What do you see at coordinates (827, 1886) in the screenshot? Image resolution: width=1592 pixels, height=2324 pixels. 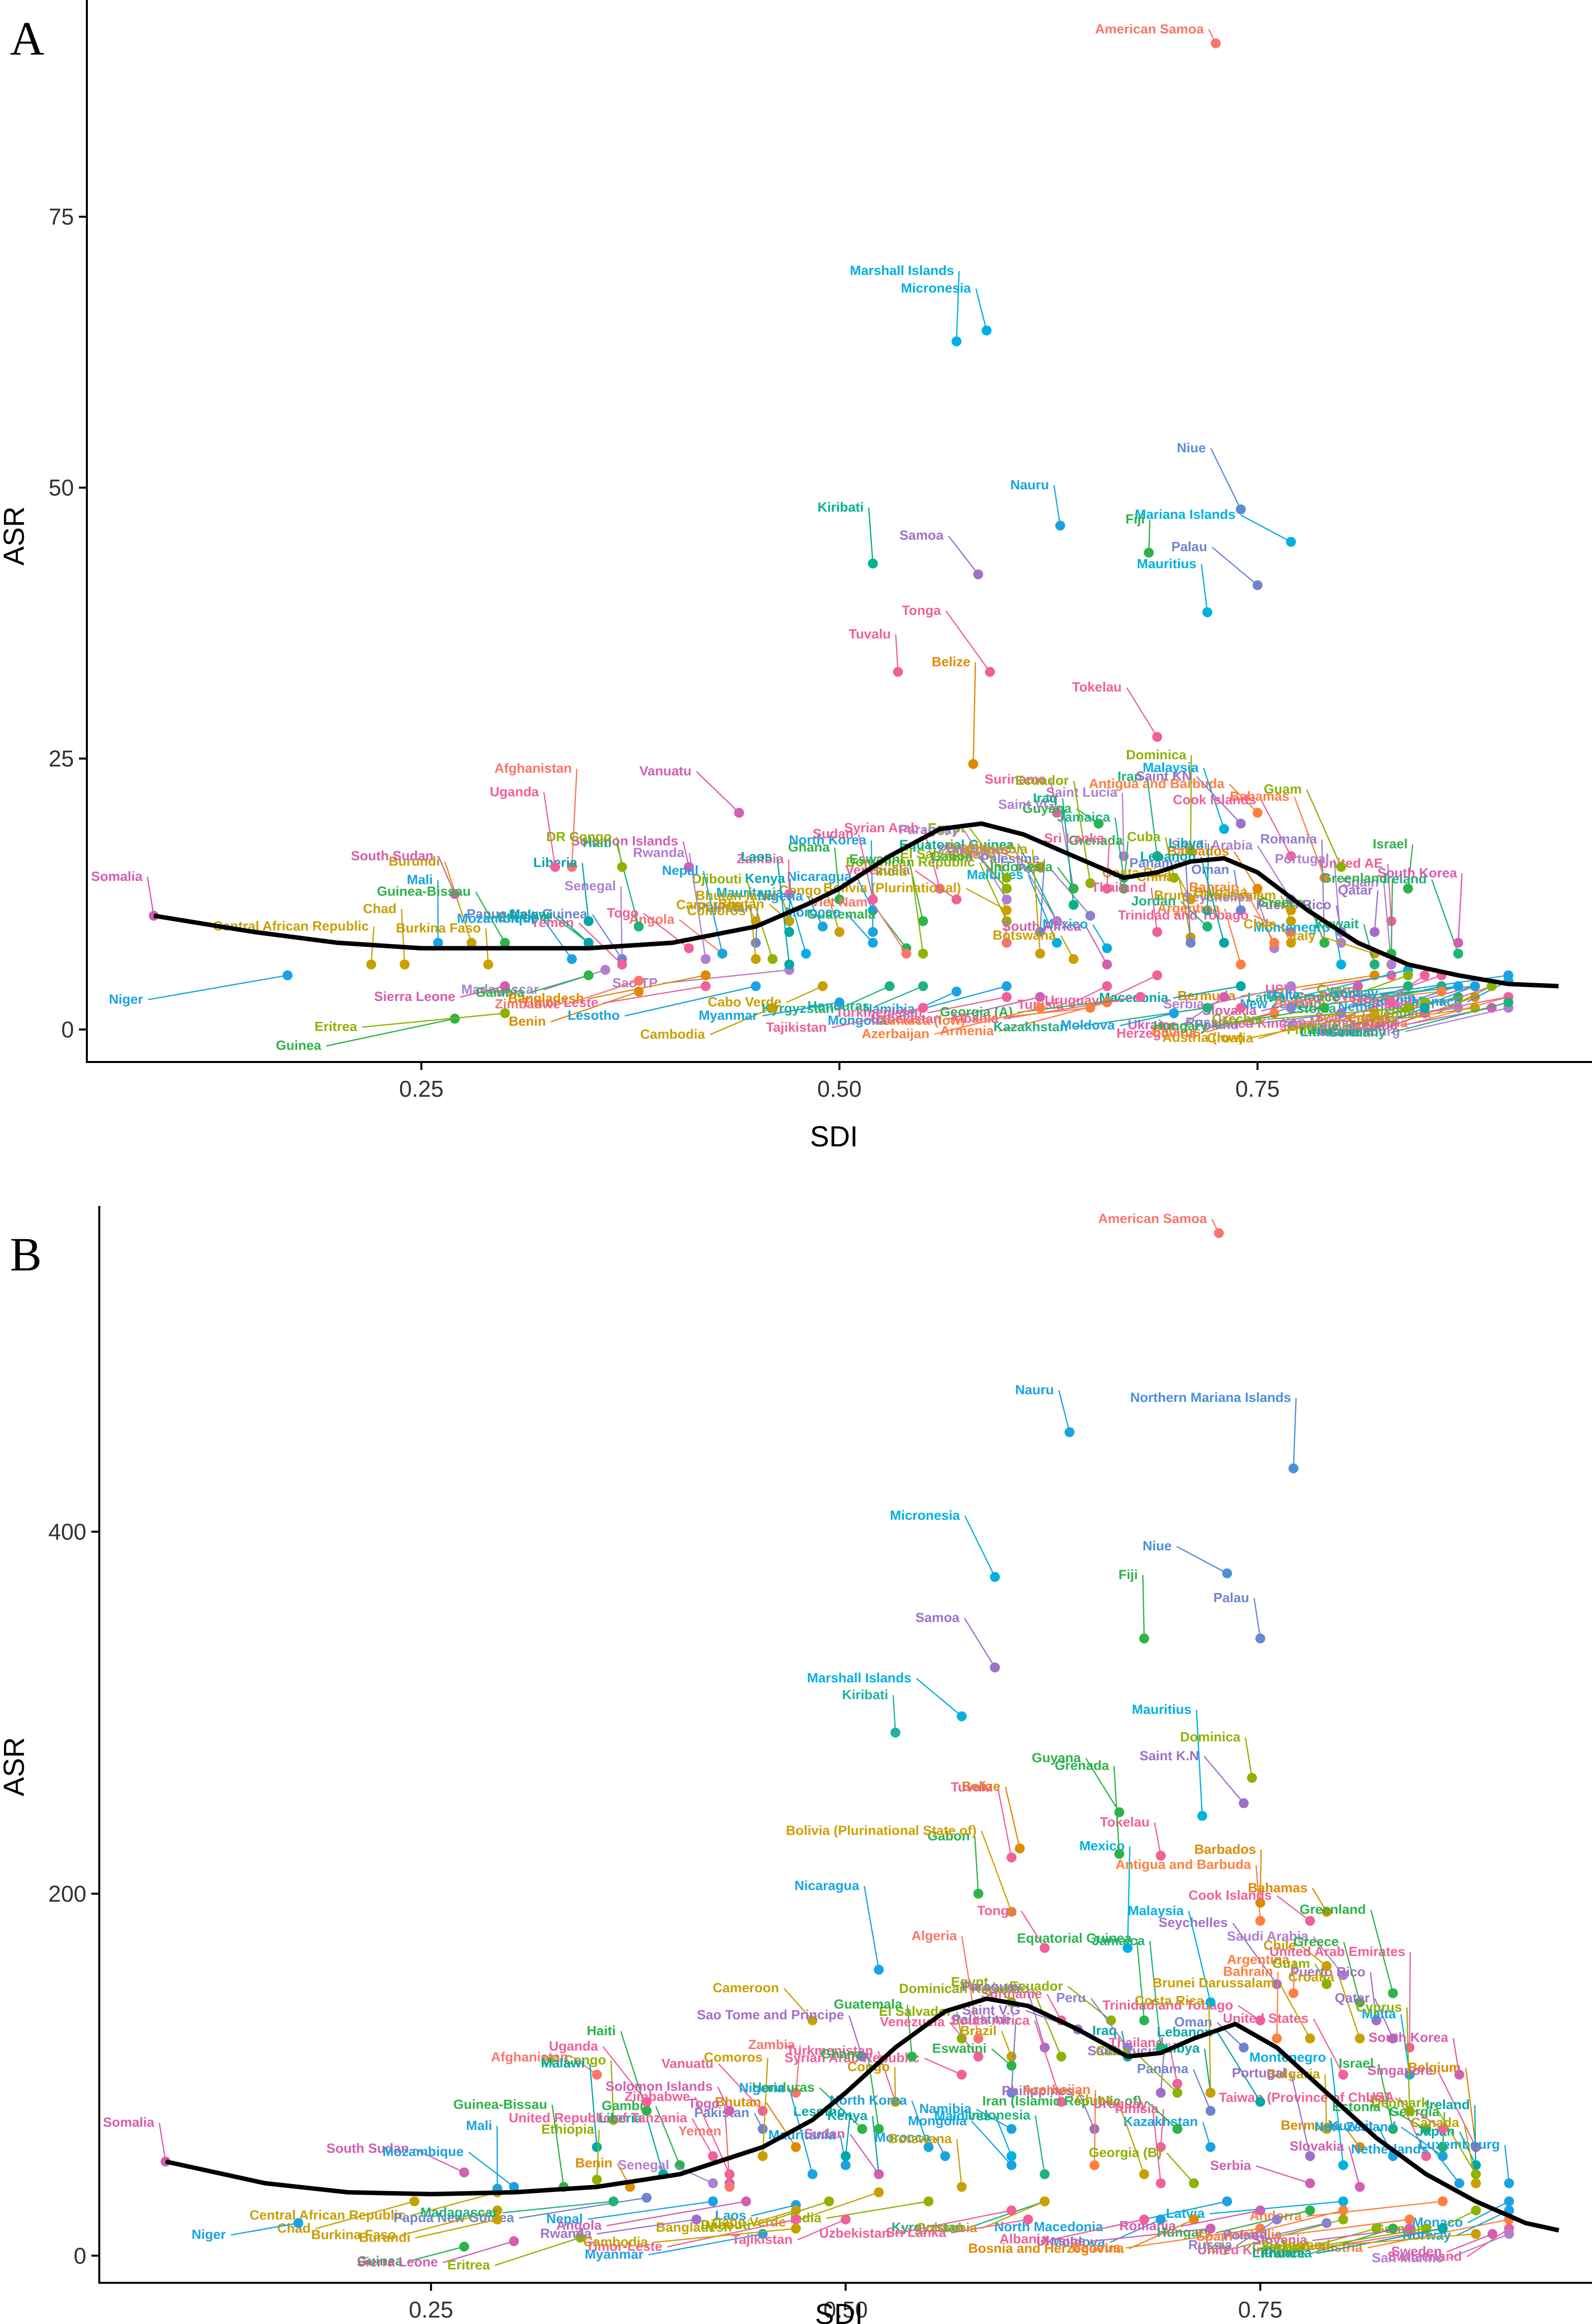 I see `point-label: Nicaragua` at bounding box center [827, 1886].